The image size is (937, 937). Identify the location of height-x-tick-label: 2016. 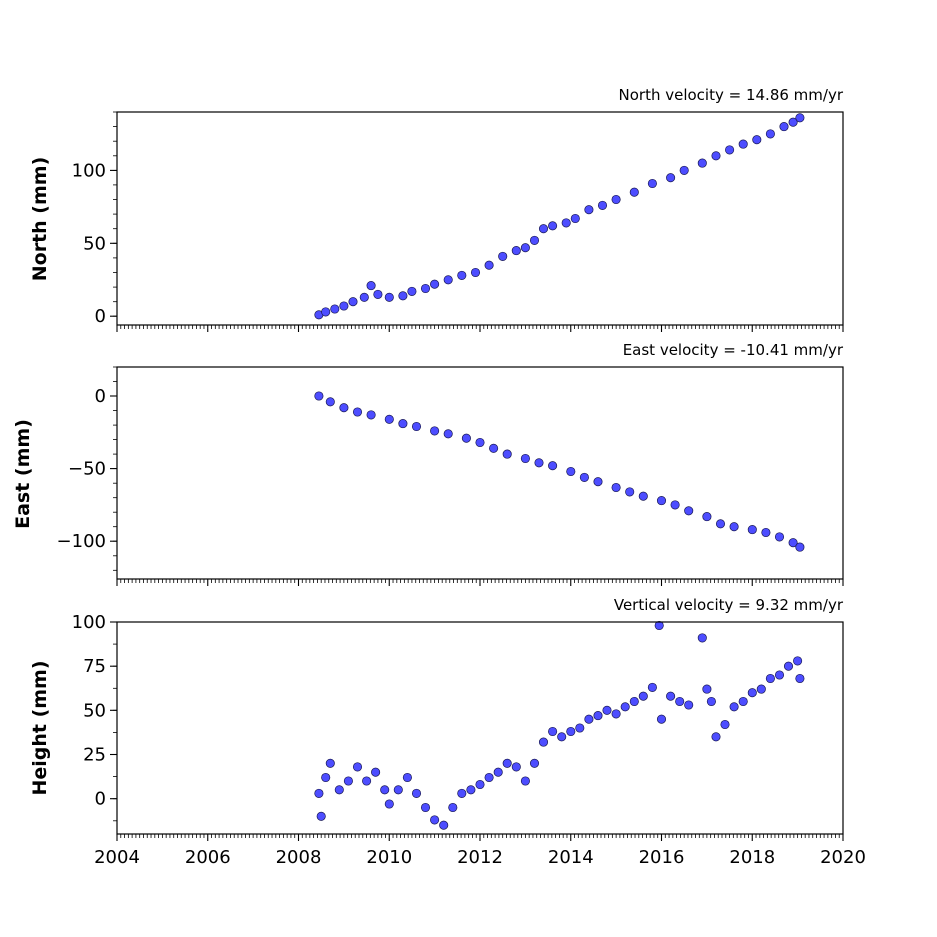
(662, 857).